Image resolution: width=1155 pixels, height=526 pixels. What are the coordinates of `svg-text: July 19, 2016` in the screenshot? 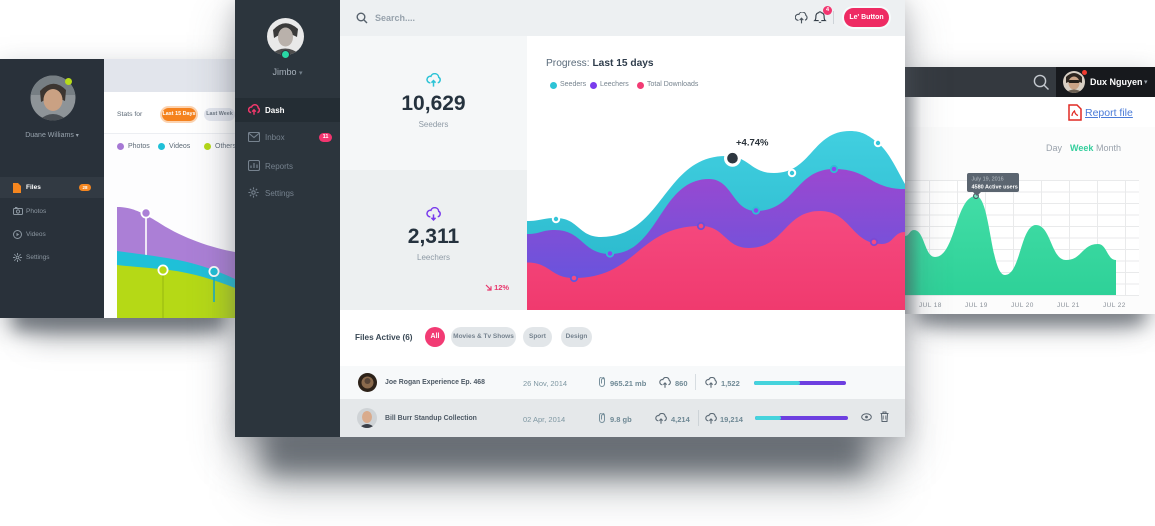 It's located at (988, 180).